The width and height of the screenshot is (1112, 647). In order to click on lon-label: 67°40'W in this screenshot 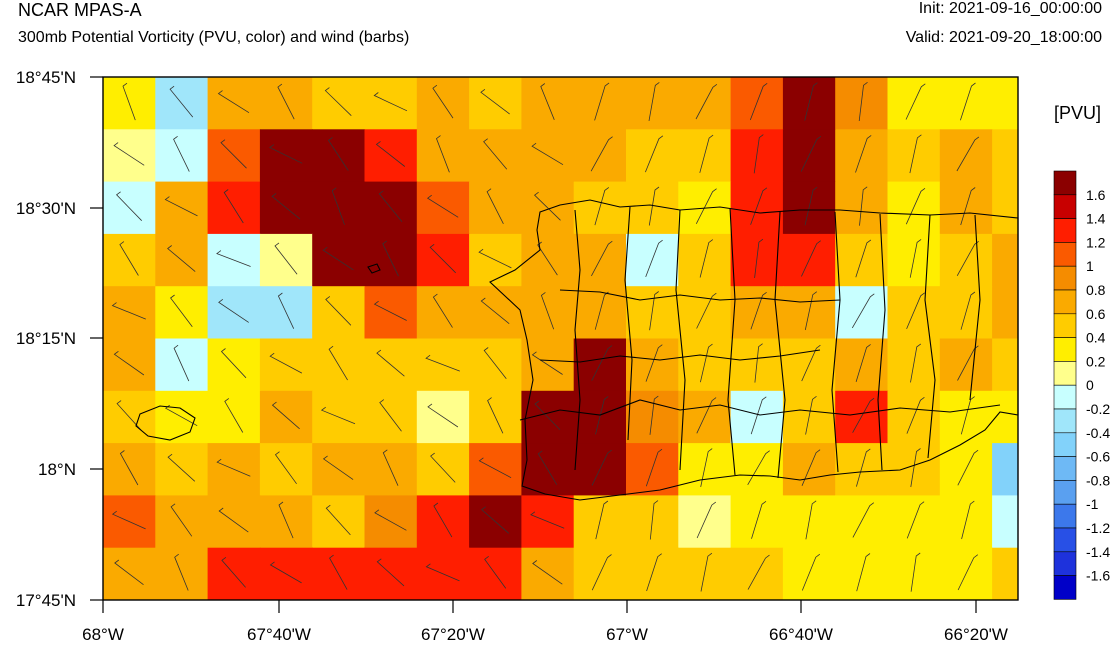, I will do `click(279, 634)`.